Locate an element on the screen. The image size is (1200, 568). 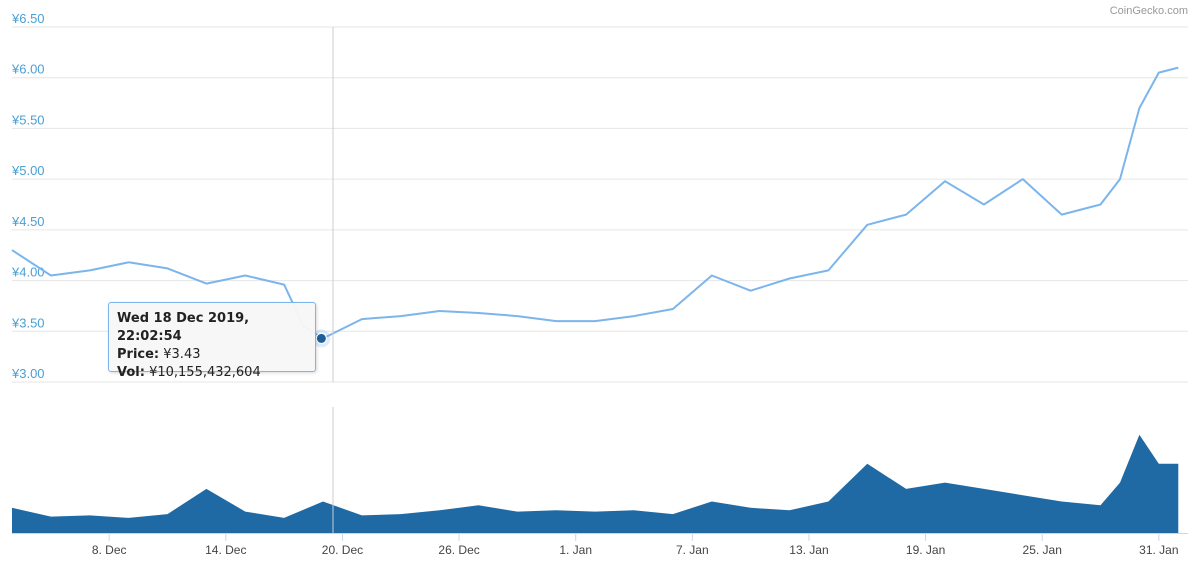
y-axis-labels: ¥3.00 ¥3.50 ¥4.00 ¥4.50 ¥5.00 ¥5.50 ¥6.00 ¥6.50 is located at coordinates (28, 196).